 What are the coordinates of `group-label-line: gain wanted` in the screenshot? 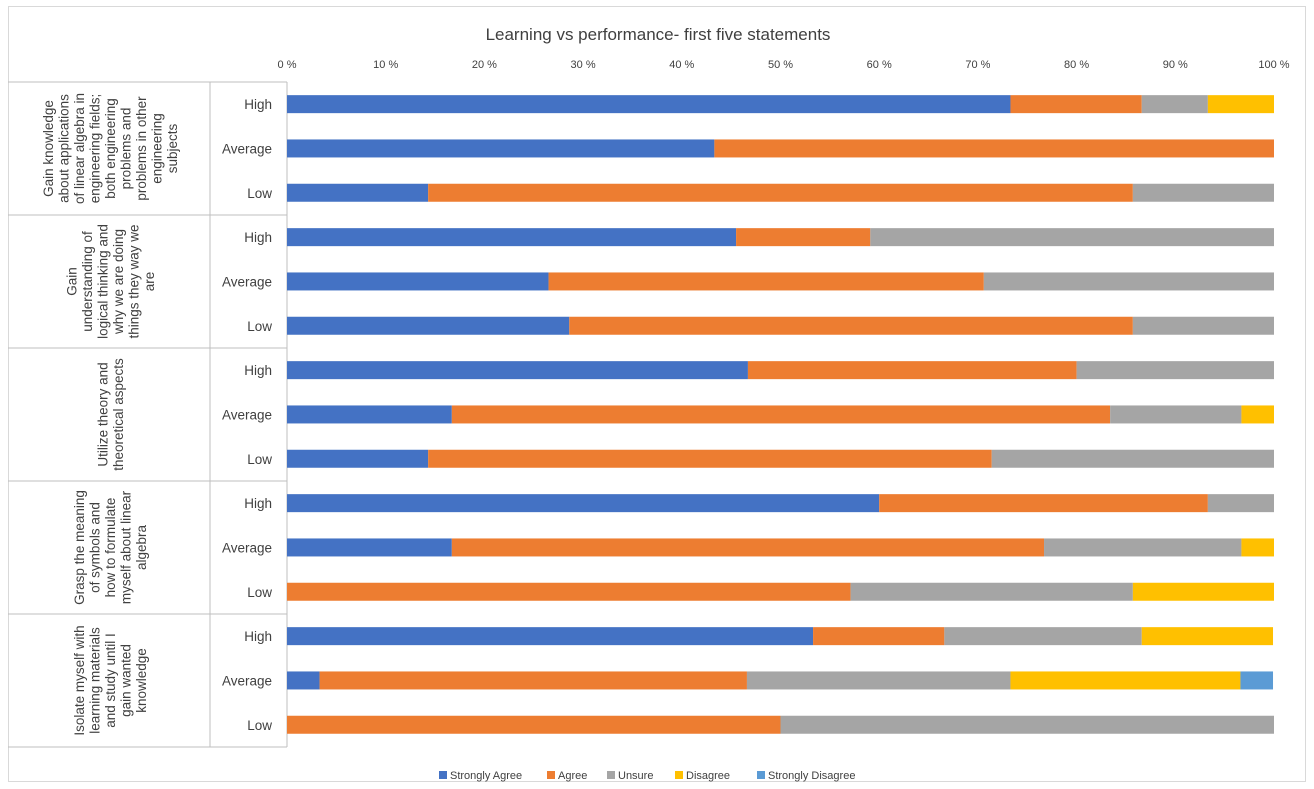 It's located at (126, 680).